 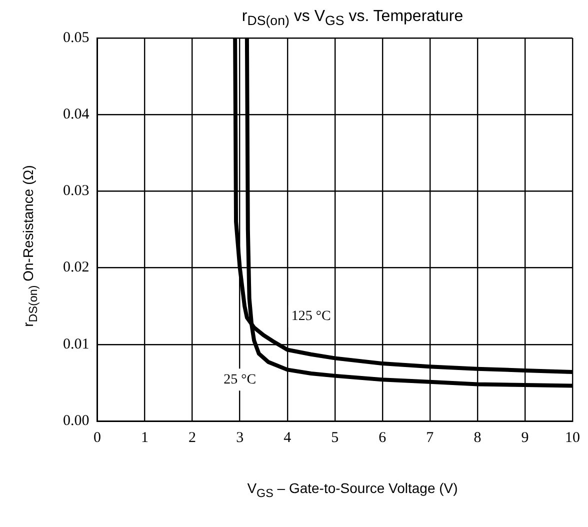 I want to click on chart-title: r$_{DS(on)}$ vs V$_{GS}$ vs. Temperature, so click(x=352, y=18).